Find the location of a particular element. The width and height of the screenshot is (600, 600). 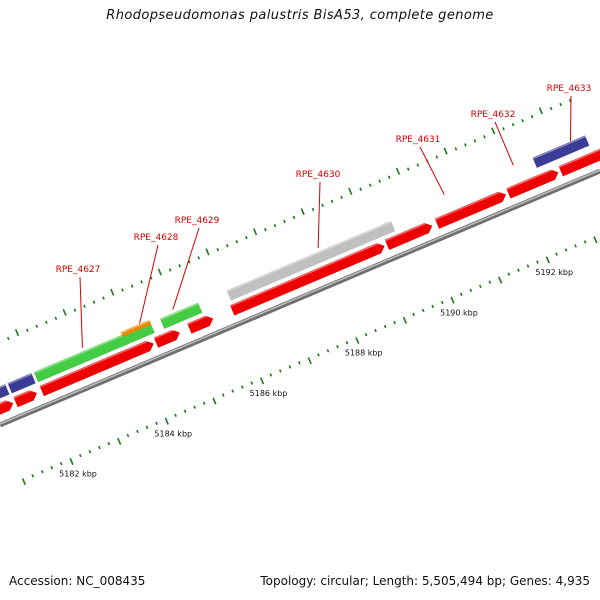

gene-label: RPE_4629 is located at coordinates (197, 221).